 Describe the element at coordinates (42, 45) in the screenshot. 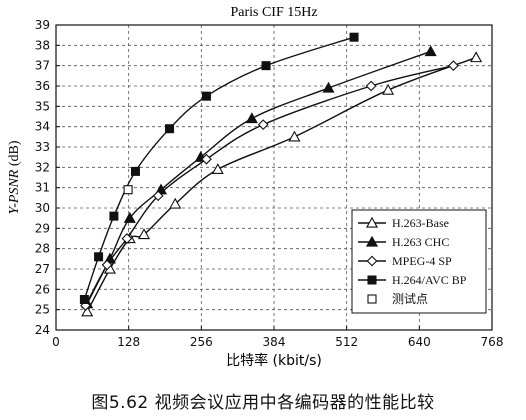

I see `y-tick-label: 38` at that location.